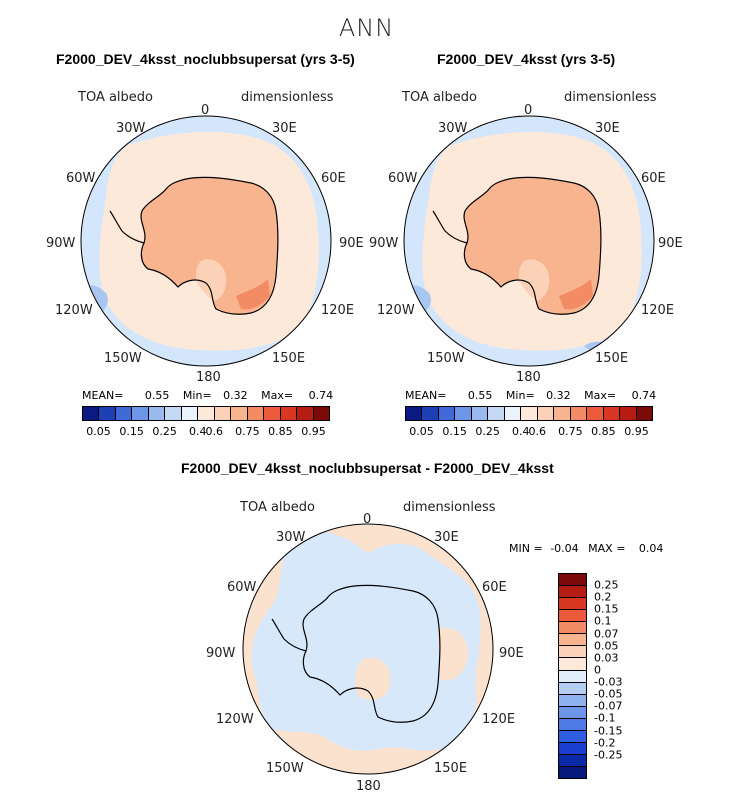 The height and width of the screenshot is (797, 733). Describe the element at coordinates (603, 597) in the screenshot. I see `colorbar-tick-label: 0.2` at that location.